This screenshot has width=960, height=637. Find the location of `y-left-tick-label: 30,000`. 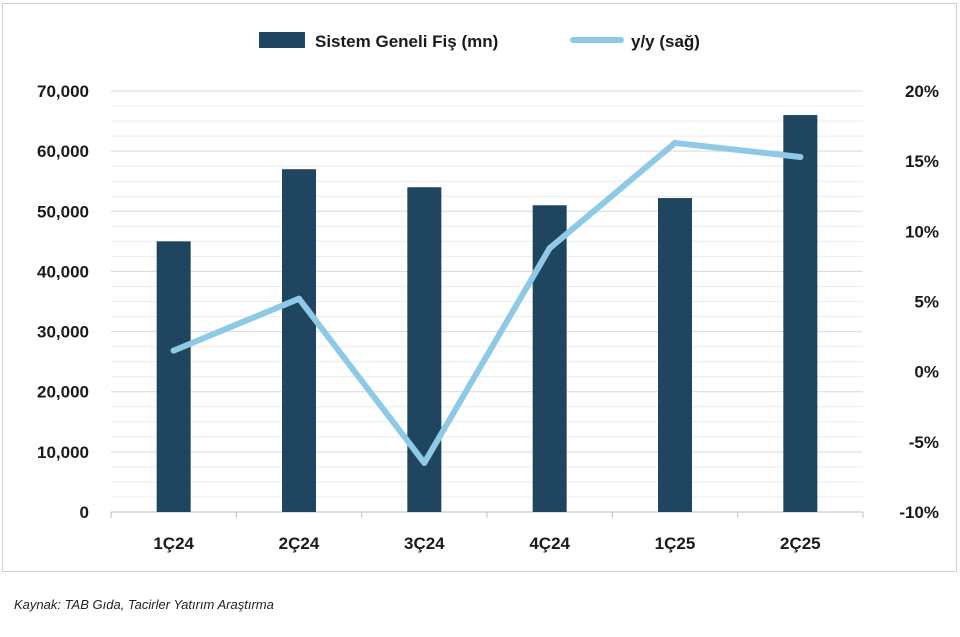

y-left-tick-label: 30,000 is located at coordinates (63, 332).